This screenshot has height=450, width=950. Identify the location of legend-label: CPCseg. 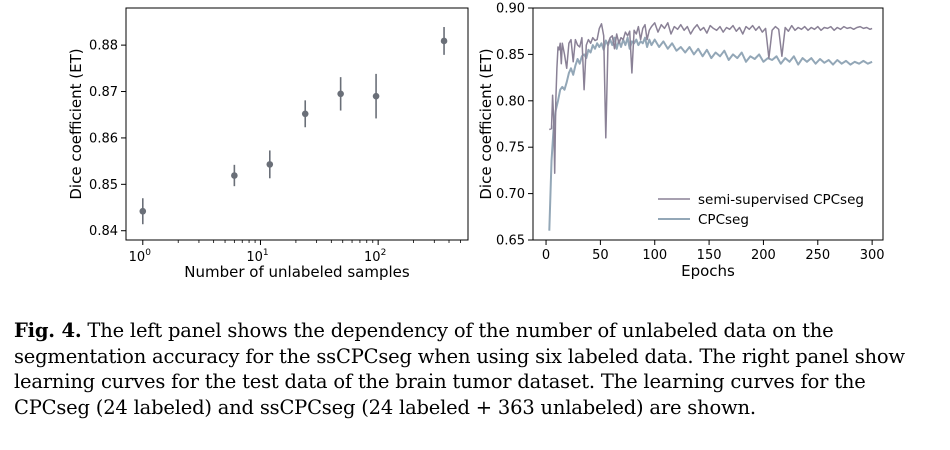
(723, 220).